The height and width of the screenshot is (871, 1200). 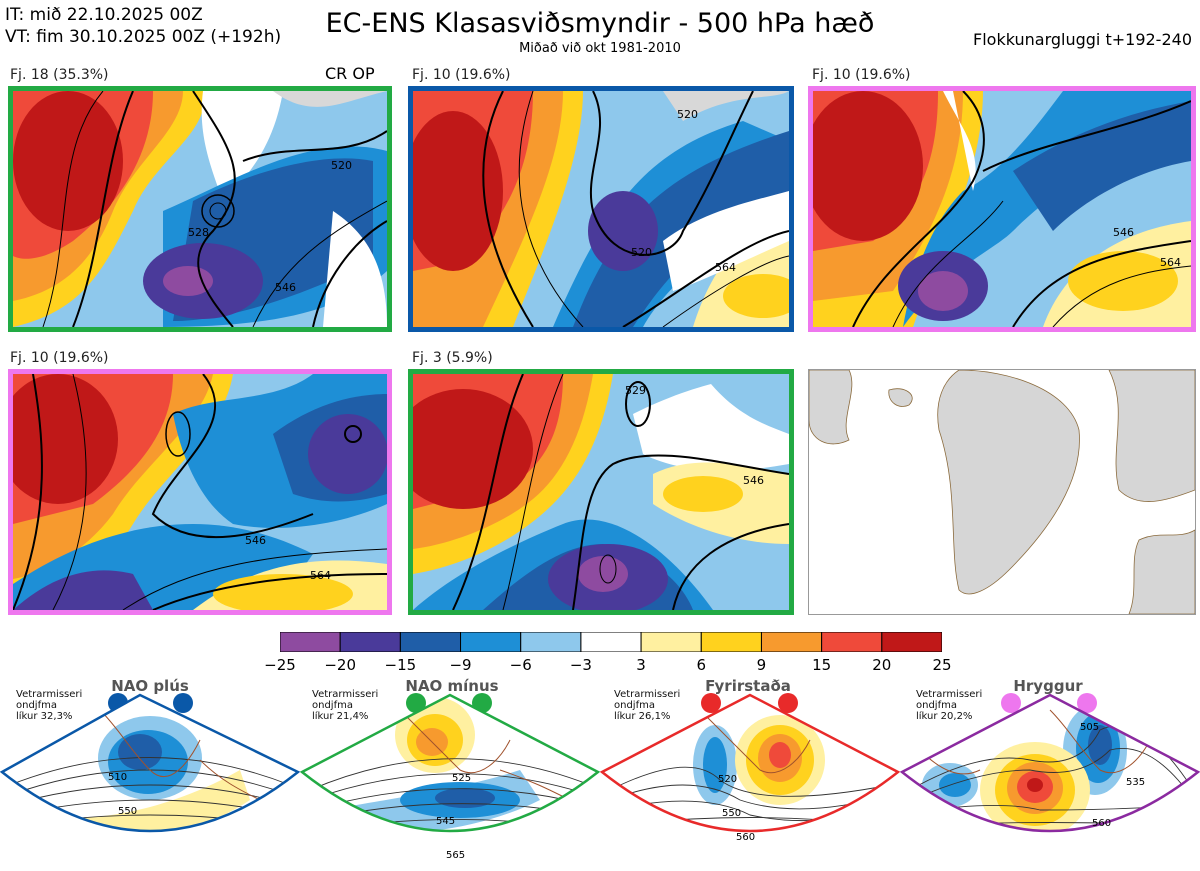 I want to click on regime-4-info: Vetrarmisseri ondjfma líkur 20,2%, so click(x=949, y=705).